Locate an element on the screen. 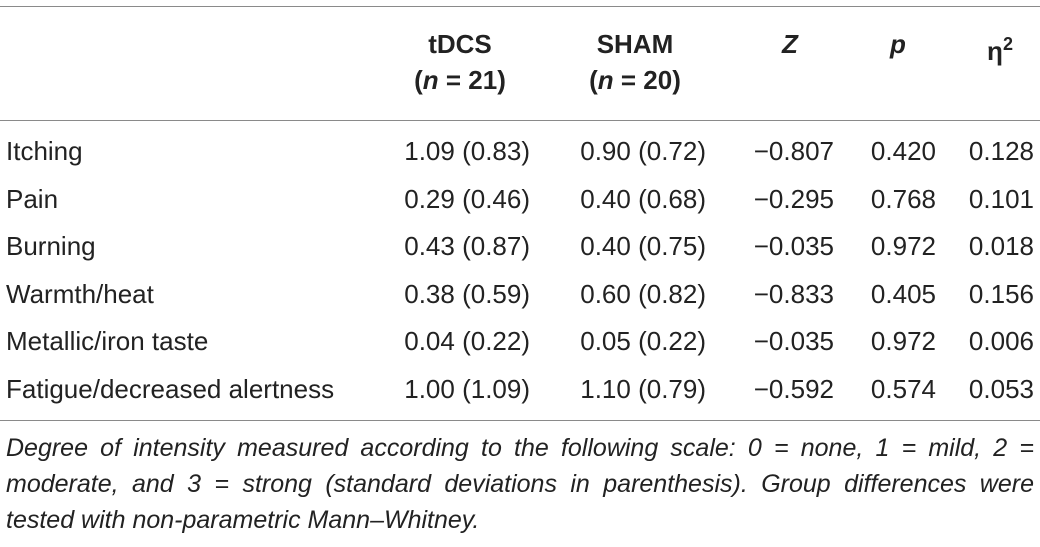 The width and height of the screenshot is (1040, 547). header-sham: SHAM (n = 20) is located at coordinates (635, 62).